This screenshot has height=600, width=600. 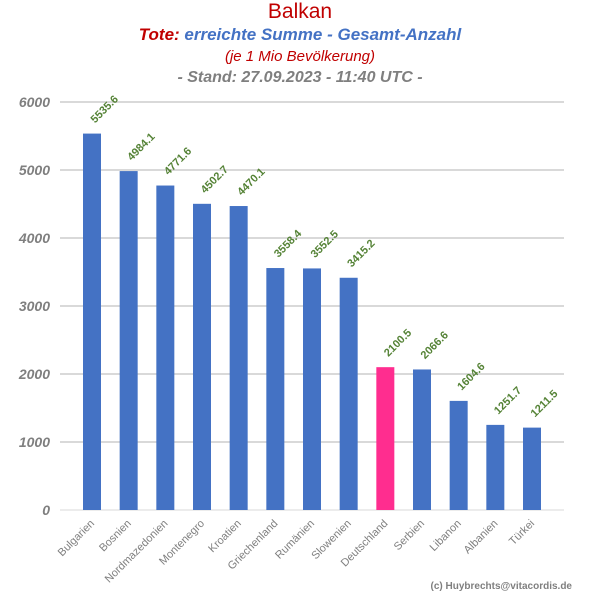 What do you see at coordinates (398, 343) in the screenshot?
I see `data-label: 2100.5` at bounding box center [398, 343].